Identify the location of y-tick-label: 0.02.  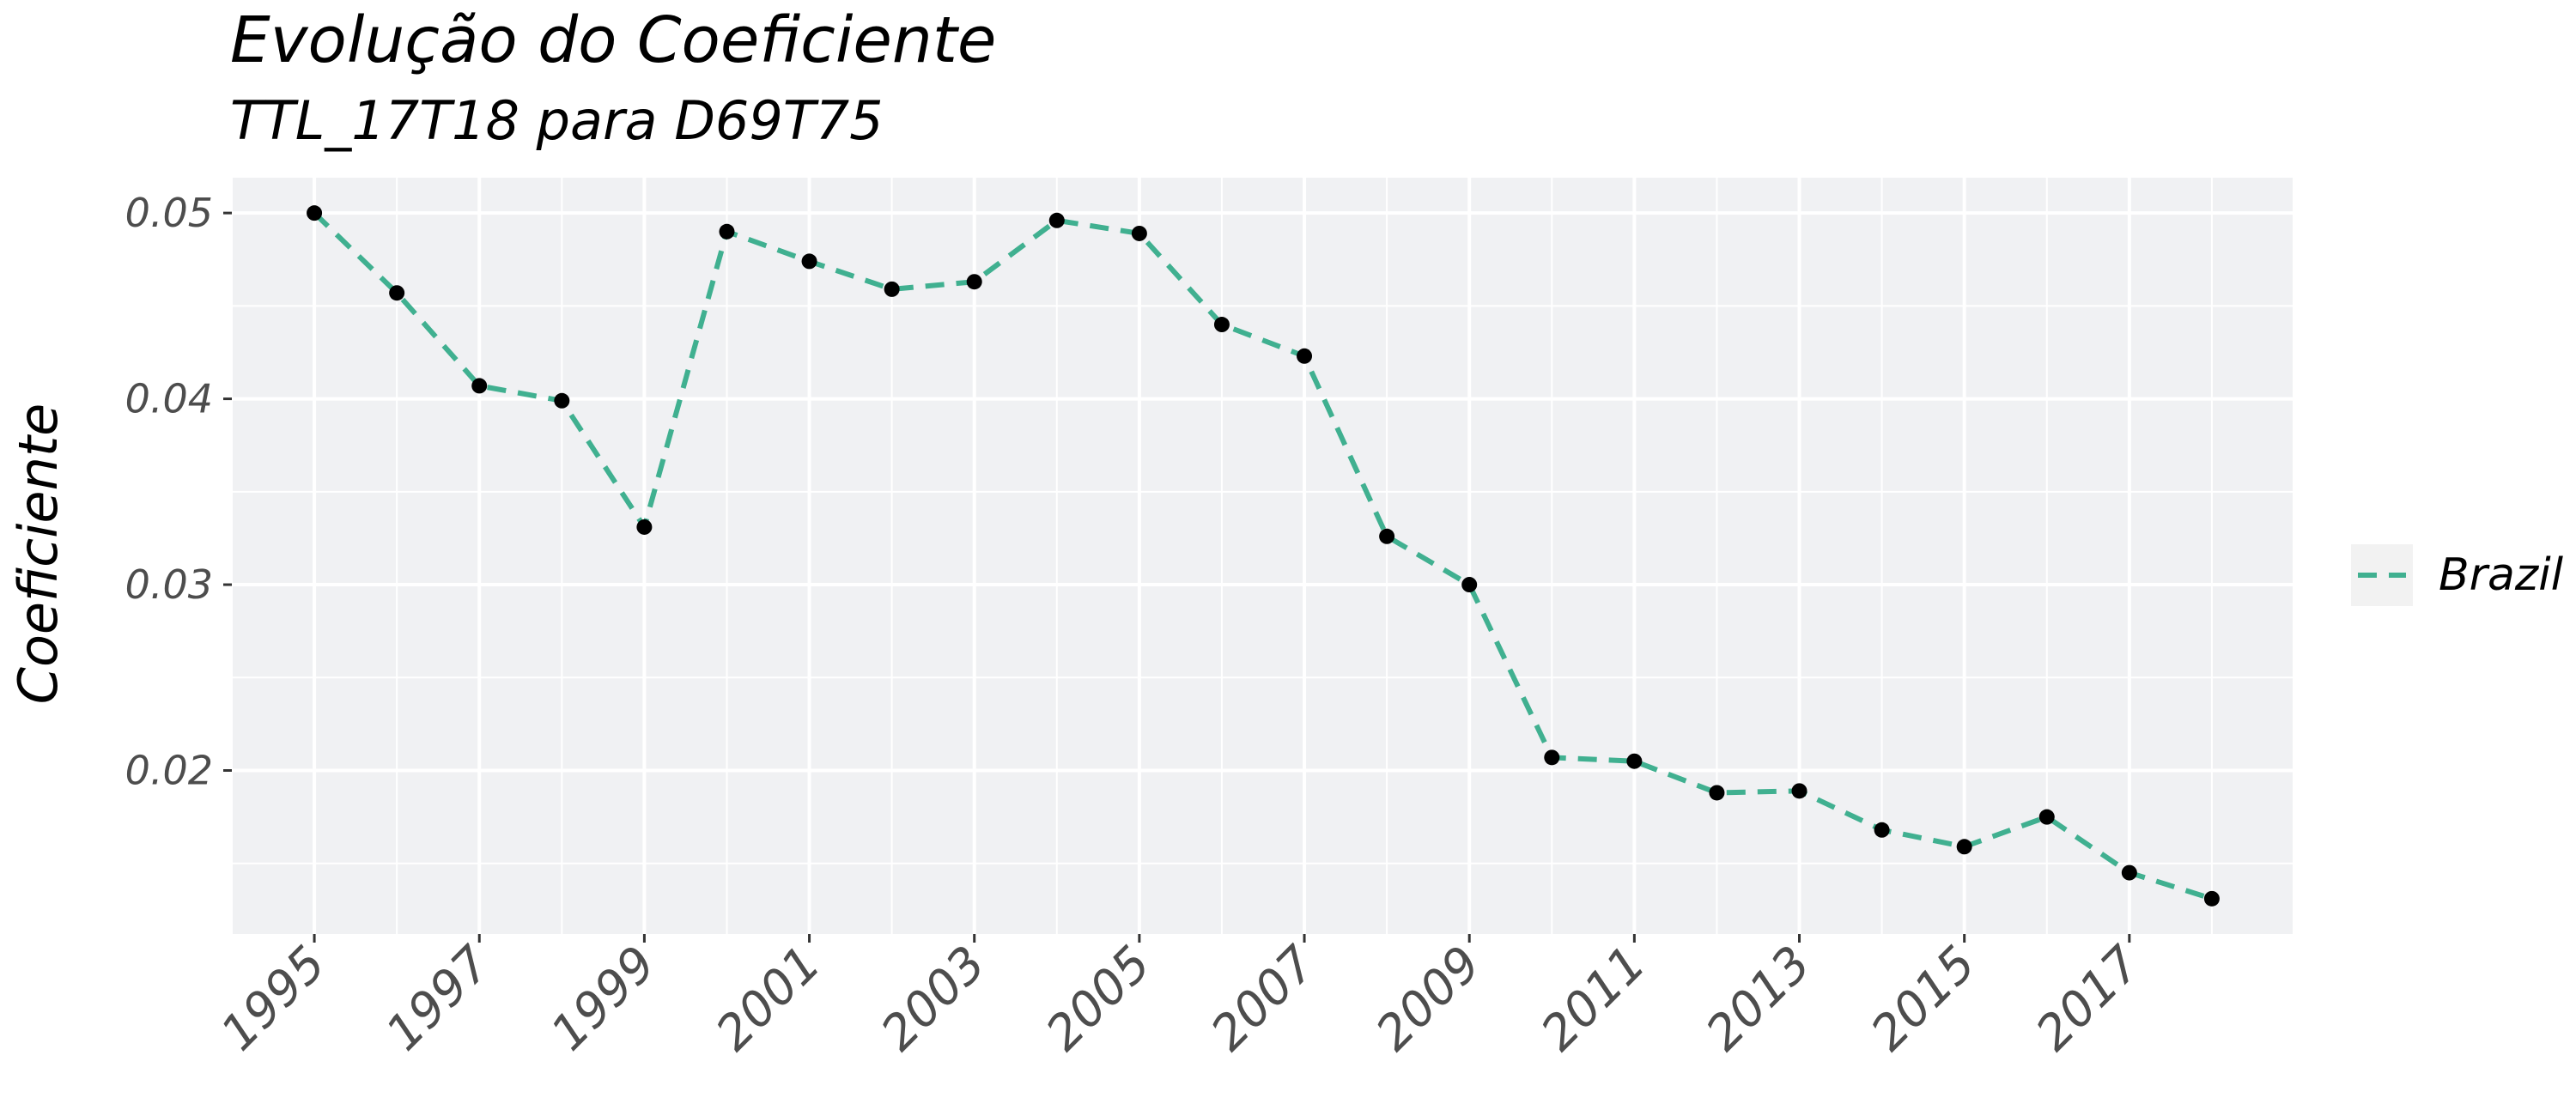
(169, 771).